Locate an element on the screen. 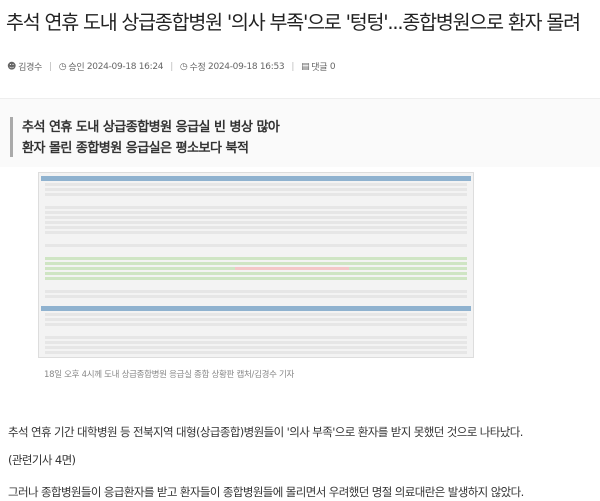 The width and height of the screenshot is (600, 501). article-paragraph: (관련기사 4면) is located at coordinates (42, 460).